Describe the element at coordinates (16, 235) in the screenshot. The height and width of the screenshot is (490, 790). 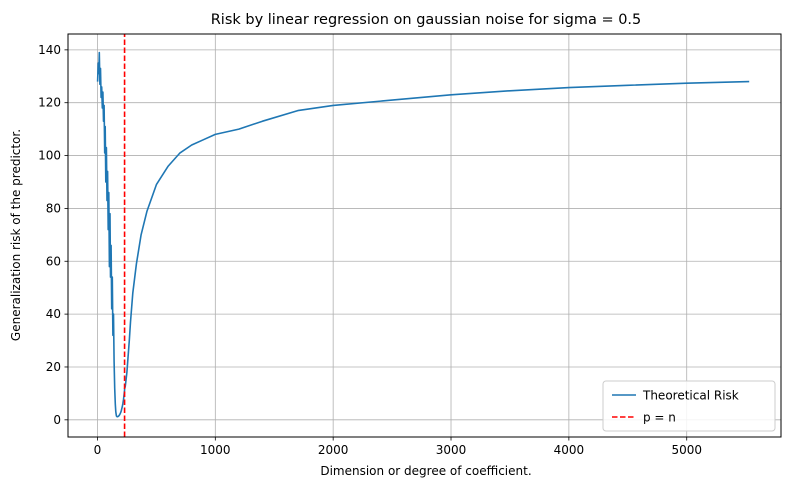
I see `y-axis-label: Generalization risk of the predictor.` at that location.